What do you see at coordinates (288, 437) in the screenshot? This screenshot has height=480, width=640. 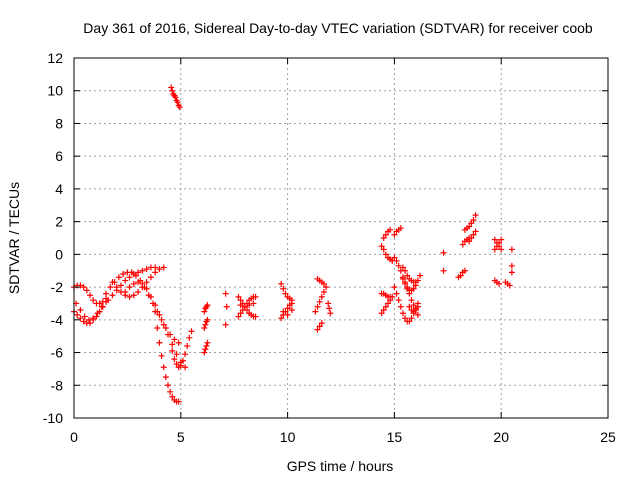 I see `x-tick-label: 10` at bounding box center [288, 437].